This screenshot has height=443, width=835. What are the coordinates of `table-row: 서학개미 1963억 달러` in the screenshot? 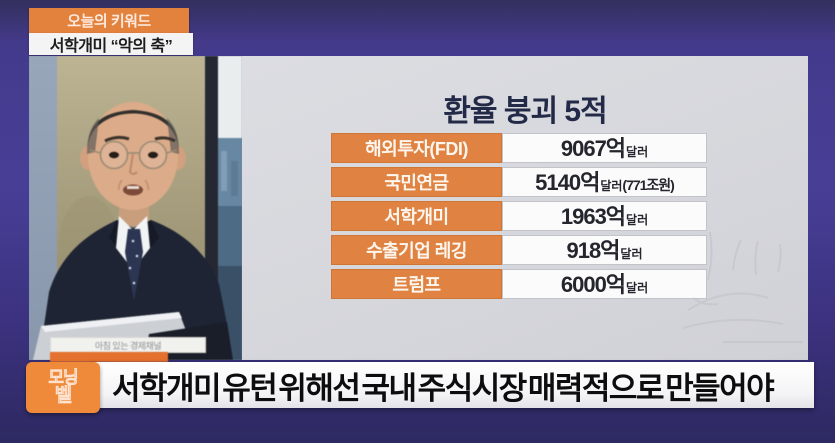 It's located at (519, 216).